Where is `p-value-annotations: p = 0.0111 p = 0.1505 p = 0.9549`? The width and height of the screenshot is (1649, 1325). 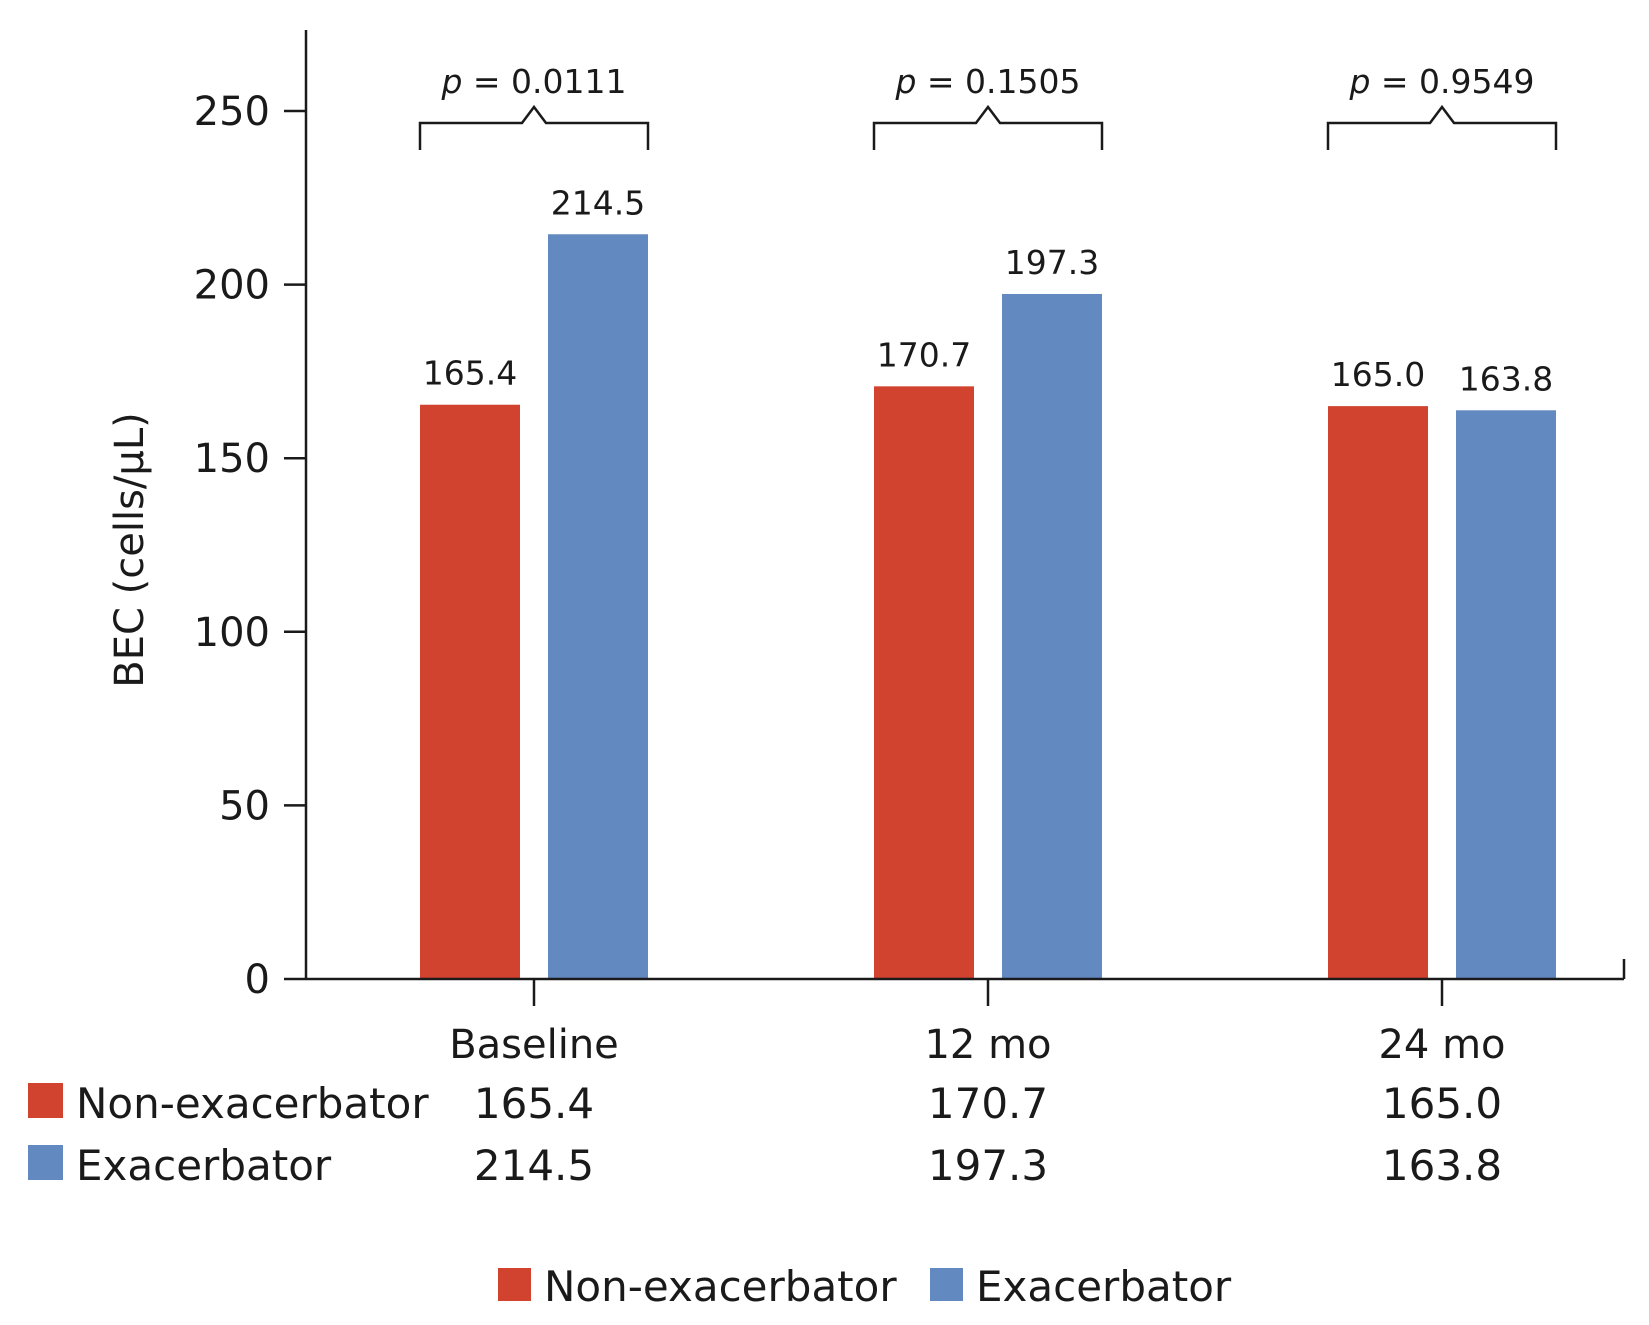
p-value-annotations: p = 0.0111 p = 0.1505 p = 0.9549 is located at coordinates (988, 106).